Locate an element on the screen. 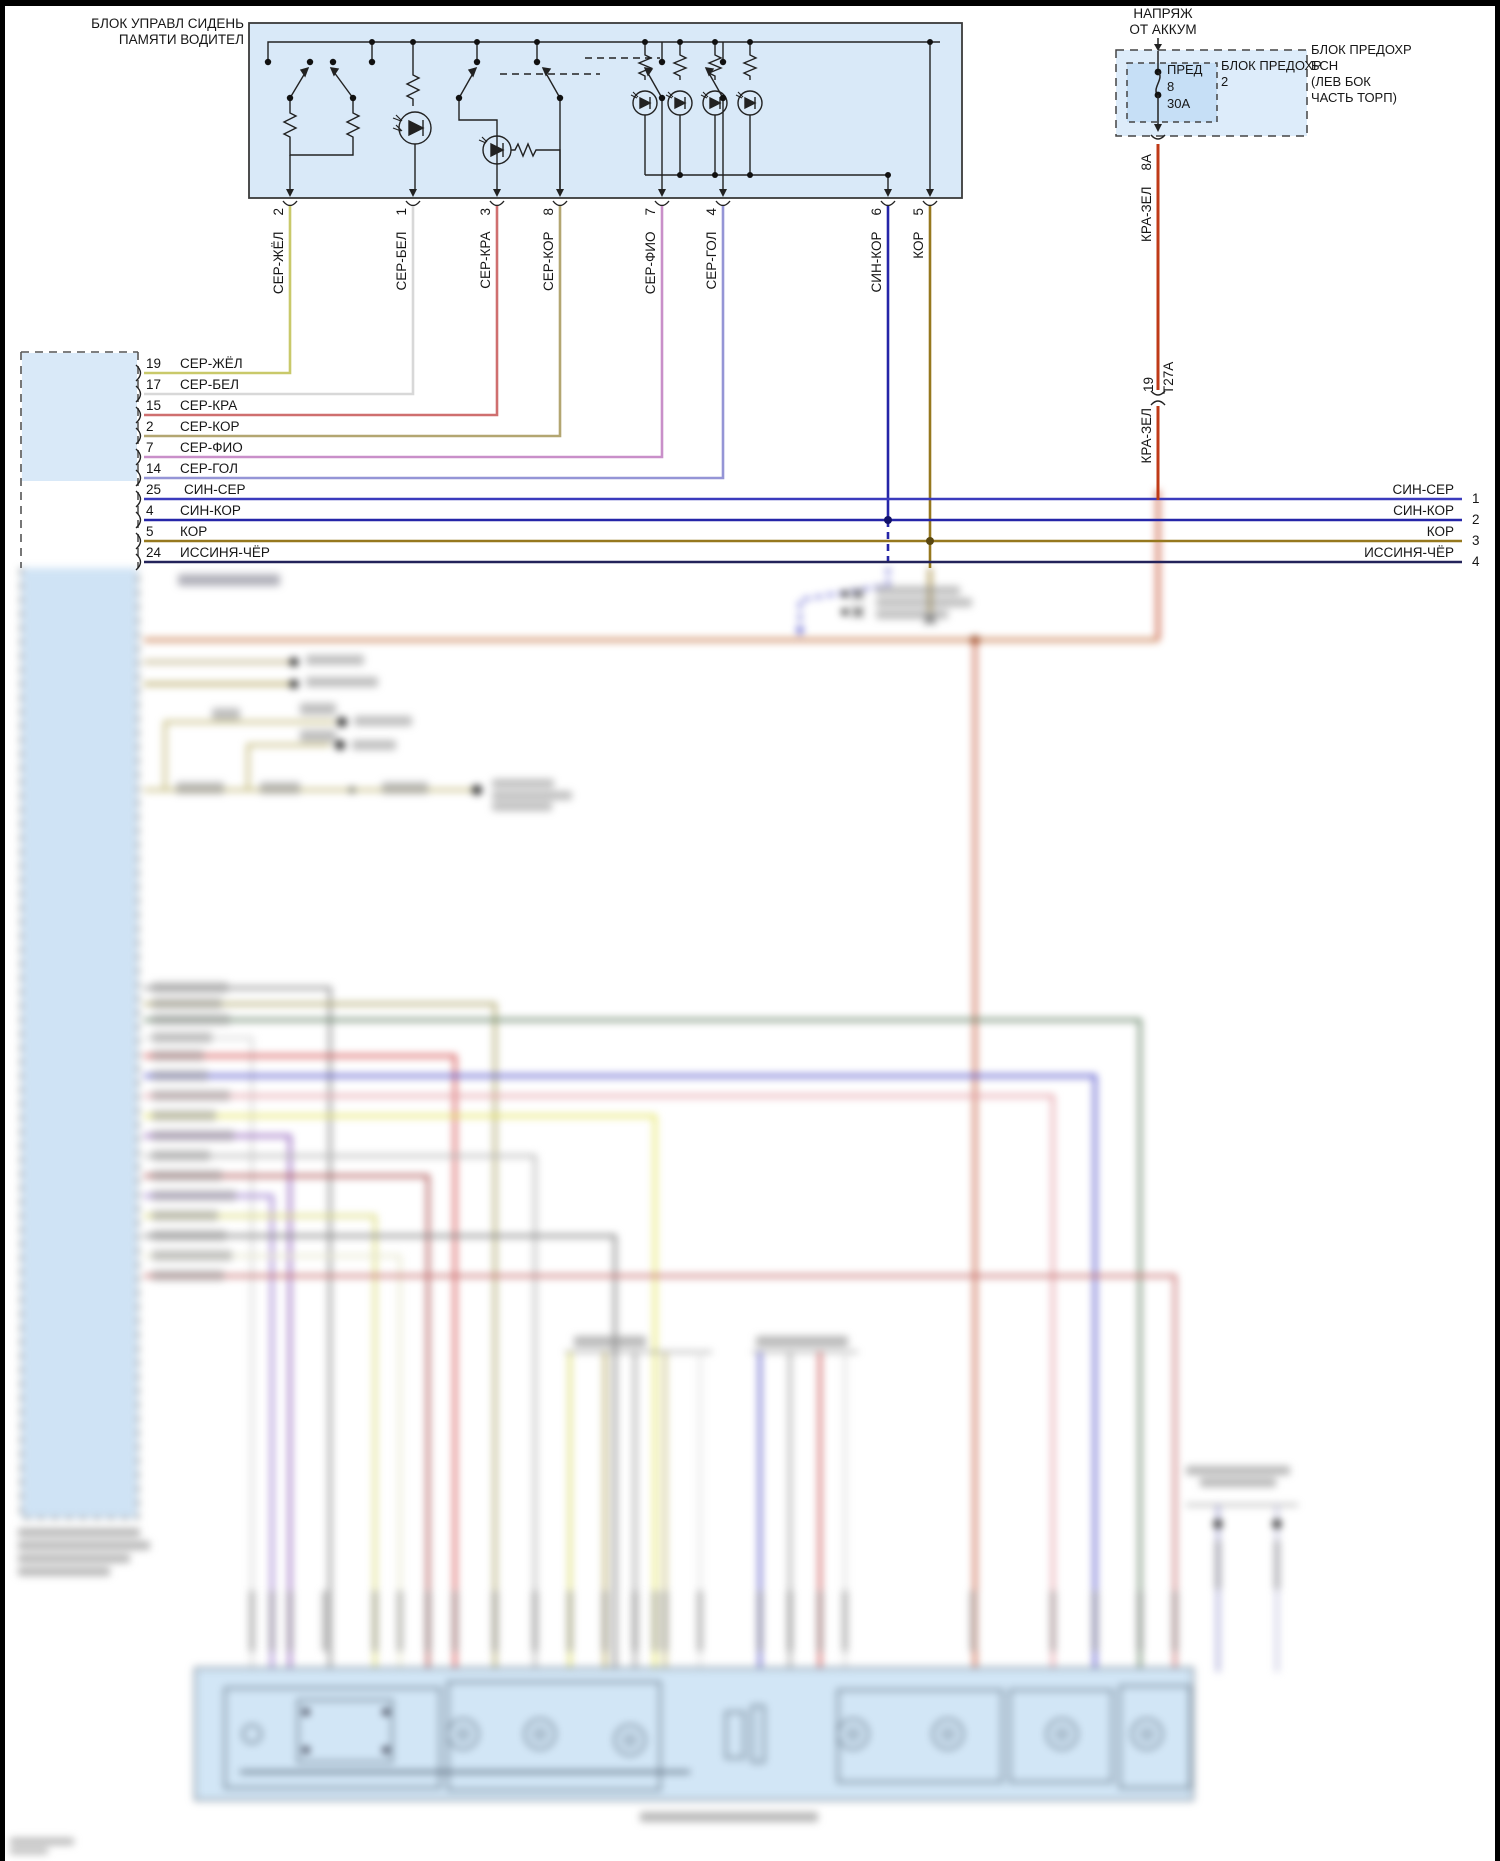  pin-wire-name: СЕР-ФИО is located at coordinates (211, 447).